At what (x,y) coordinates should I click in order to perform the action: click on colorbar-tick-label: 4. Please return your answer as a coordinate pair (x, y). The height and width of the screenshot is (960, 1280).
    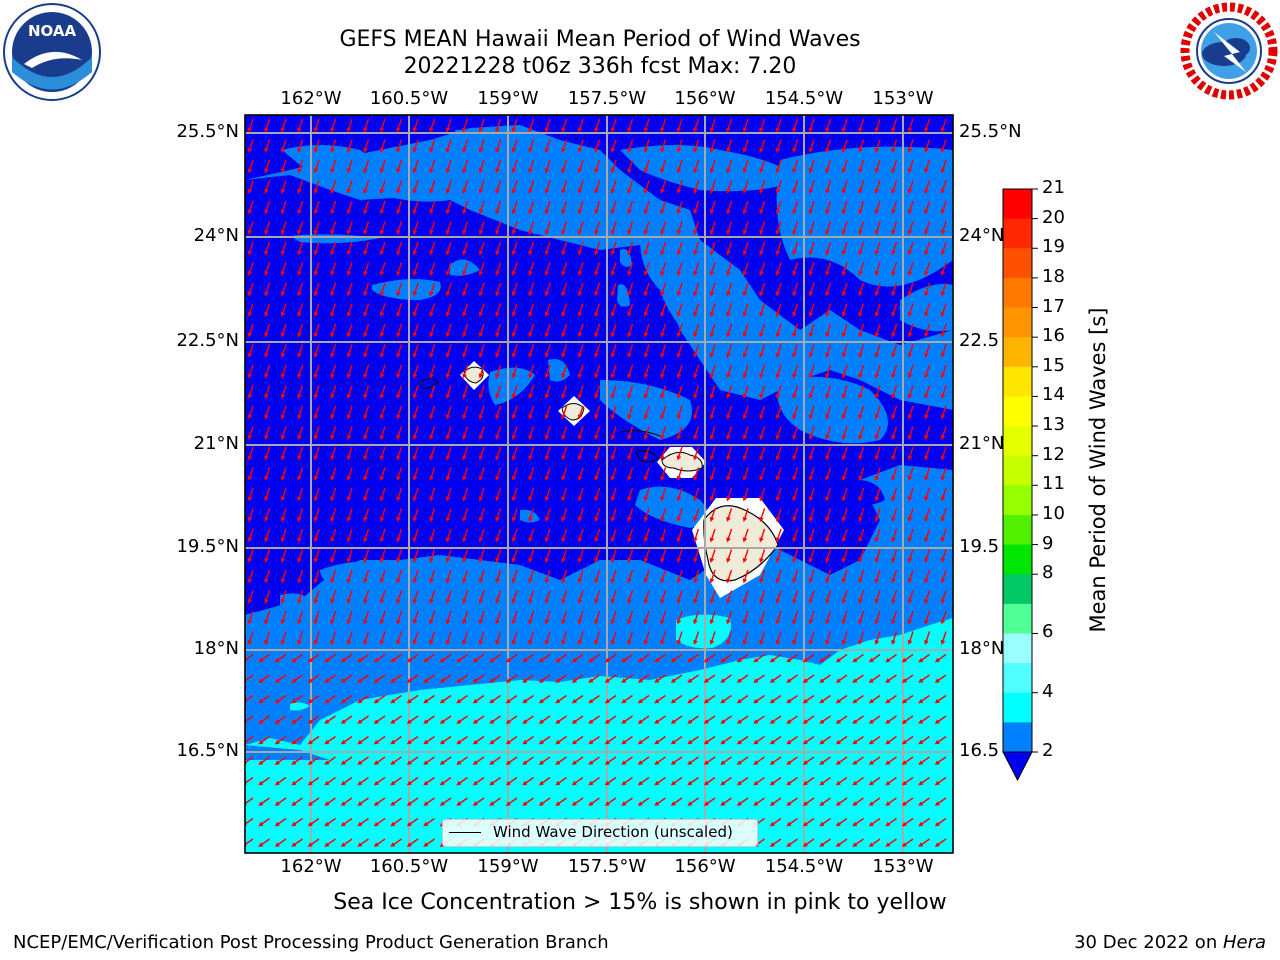
    Looking at the image, I should click on (1048, 691).